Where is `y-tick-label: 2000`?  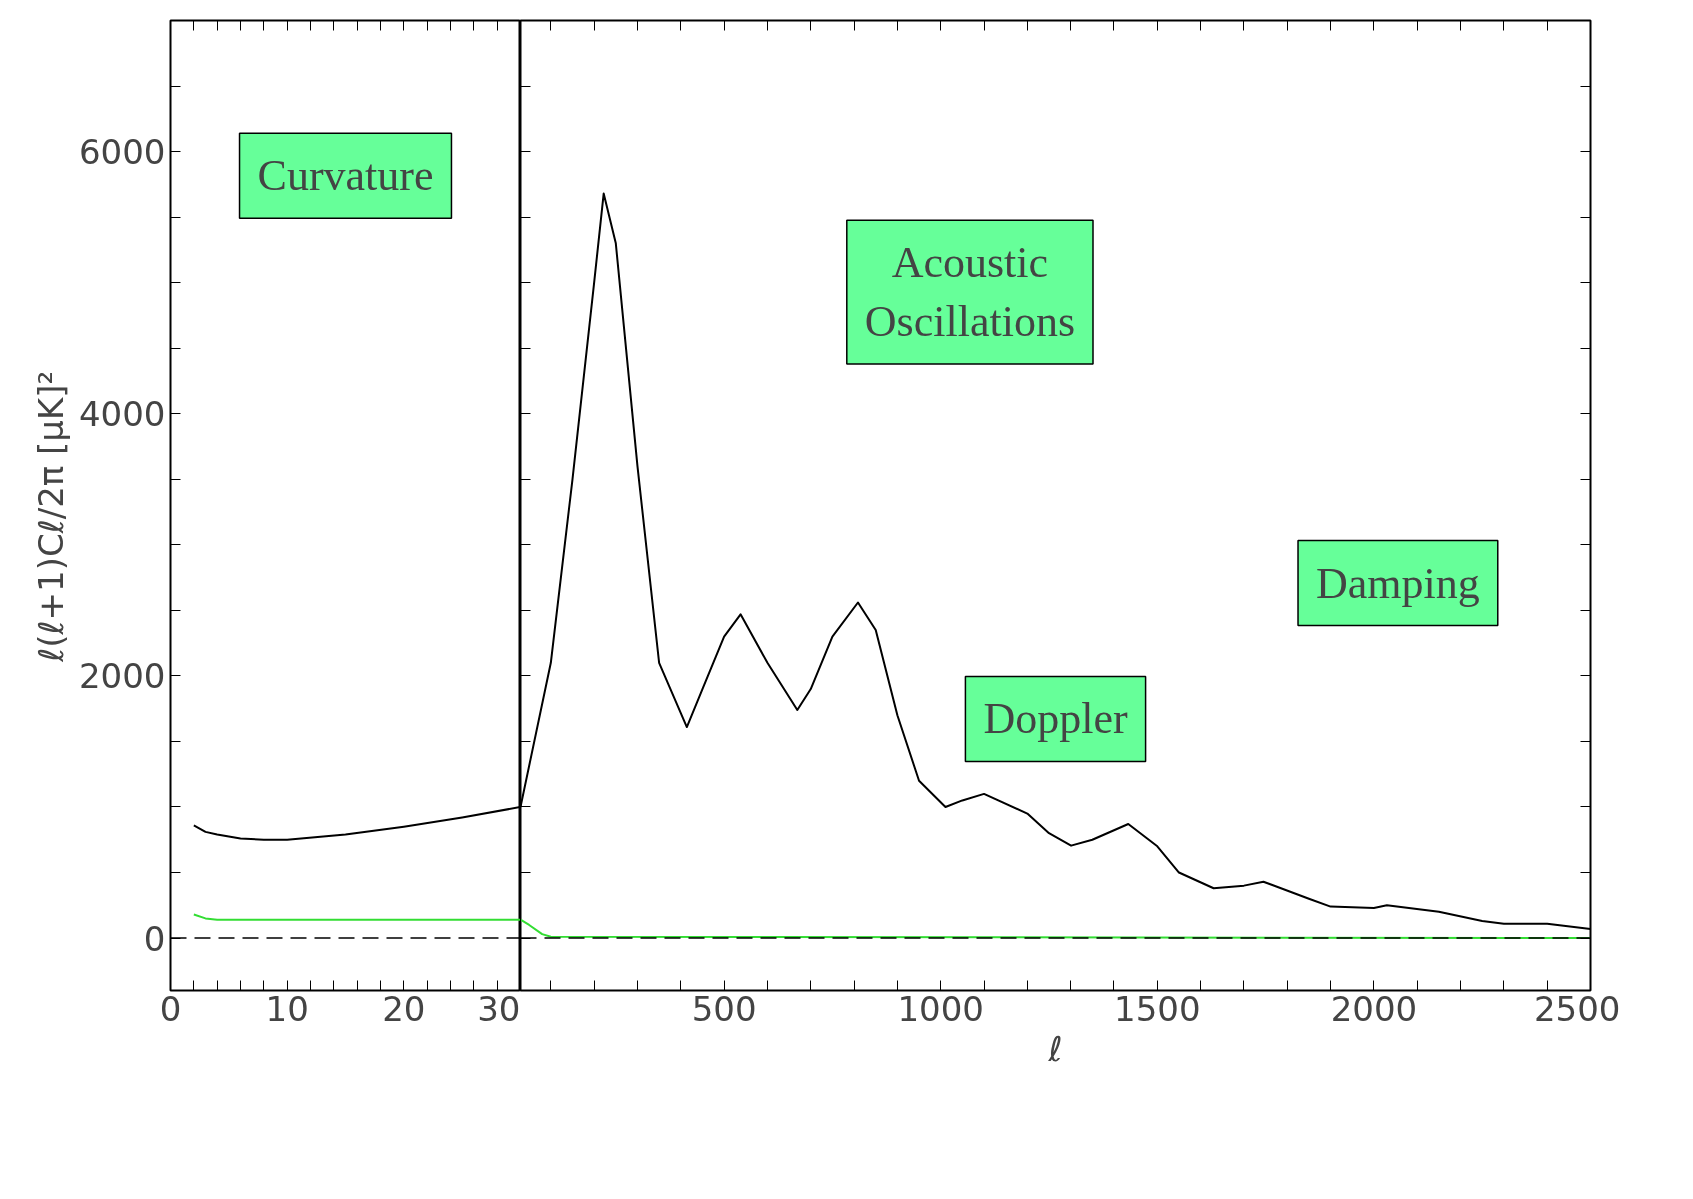
y-tick-label: 2000 is located at coordinates (122, 676).